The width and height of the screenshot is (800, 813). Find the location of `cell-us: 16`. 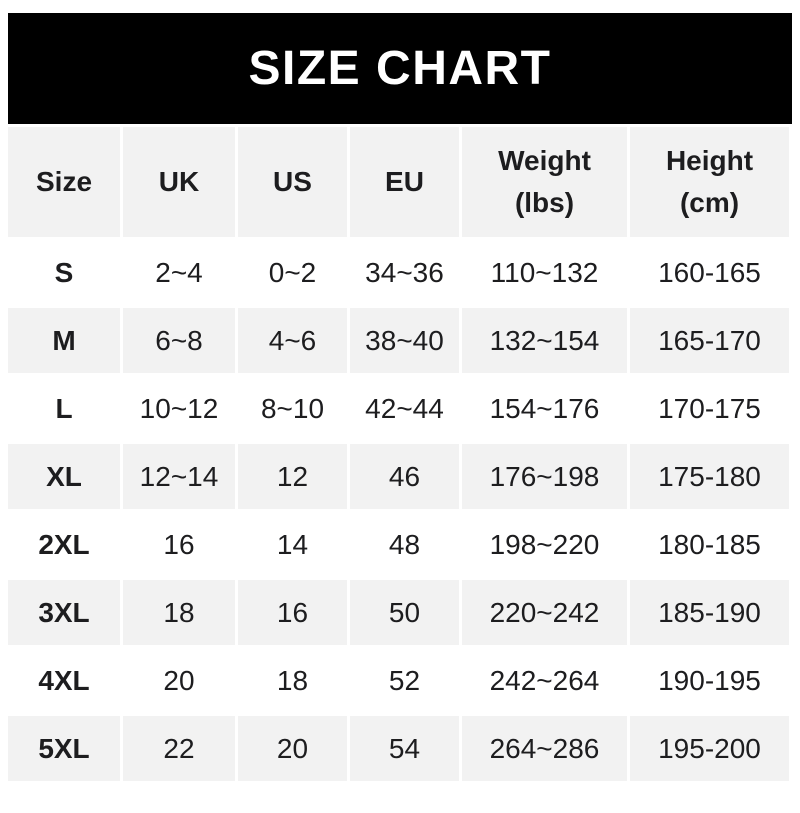

cell-us: 16 is located at coordinates (292, 612).